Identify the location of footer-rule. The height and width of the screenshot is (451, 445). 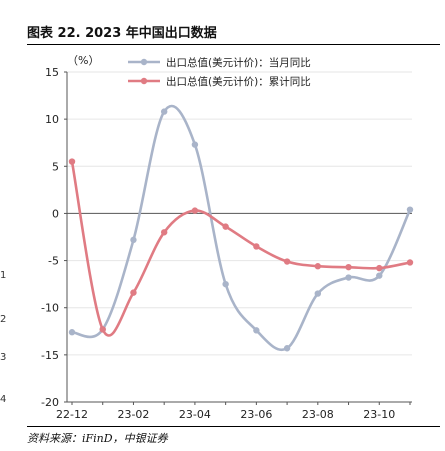
(233, 426).